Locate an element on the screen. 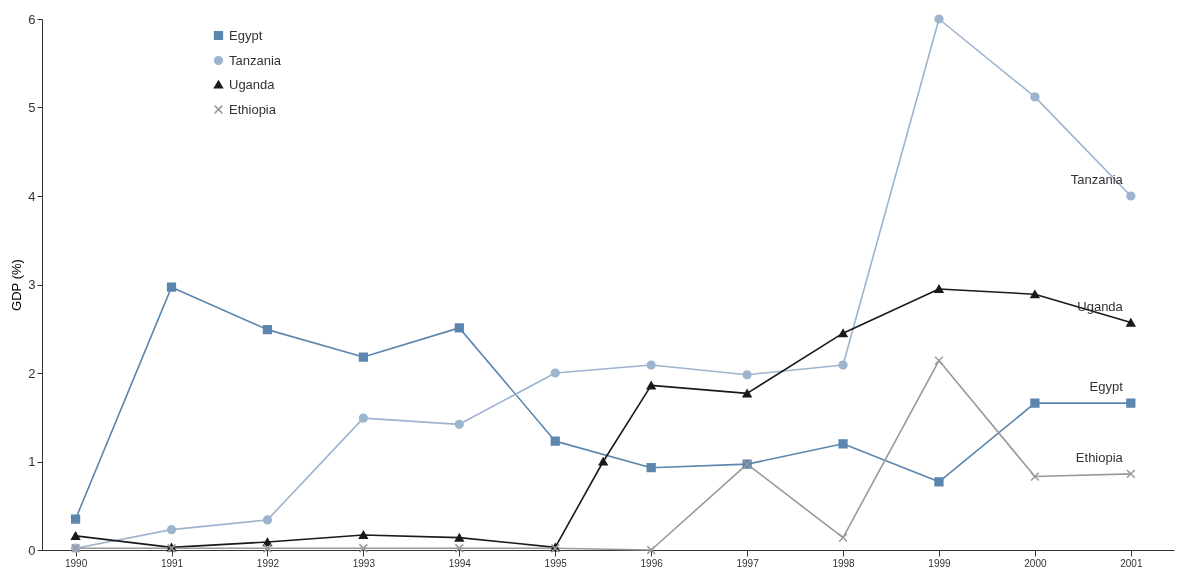 The image size is (1189, 578). x-tick-label: 1993 is located at coordinates (364, 563).